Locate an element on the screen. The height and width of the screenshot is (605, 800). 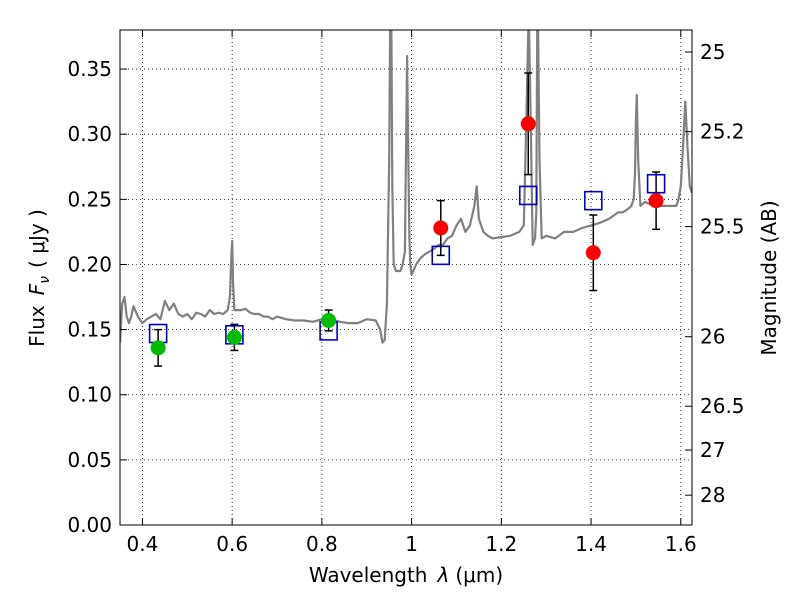
y-tick-label: 0.35 is located at coordinates (89, 69).